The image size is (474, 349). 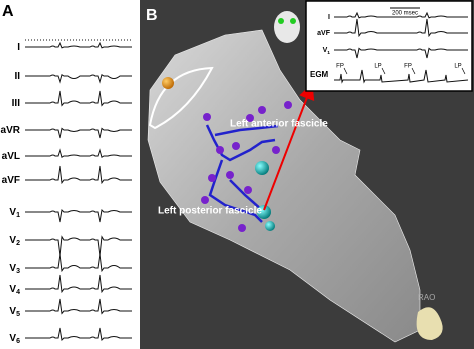 What do you see at coordinates (18, 314) in the screenshot?
I see `lead-subscript: 5` at bounding box center [18, 314].